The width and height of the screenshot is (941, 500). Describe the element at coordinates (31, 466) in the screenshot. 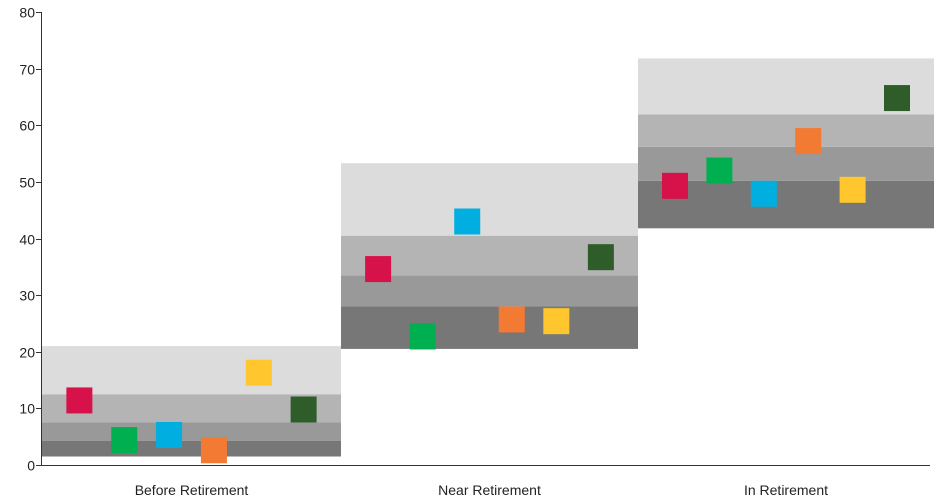

I see `y-tick-label-0: 0` at that location.